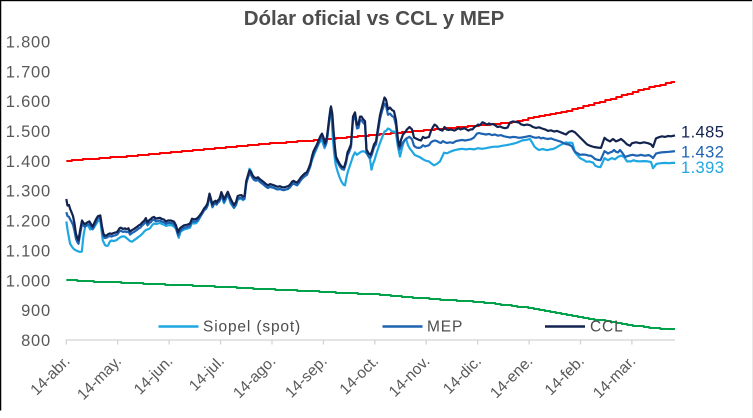 The image size is (753, 418). Describe the element at coordinates (702, 168) in the screenshot. I see `svg-text: 1.393` at that location.